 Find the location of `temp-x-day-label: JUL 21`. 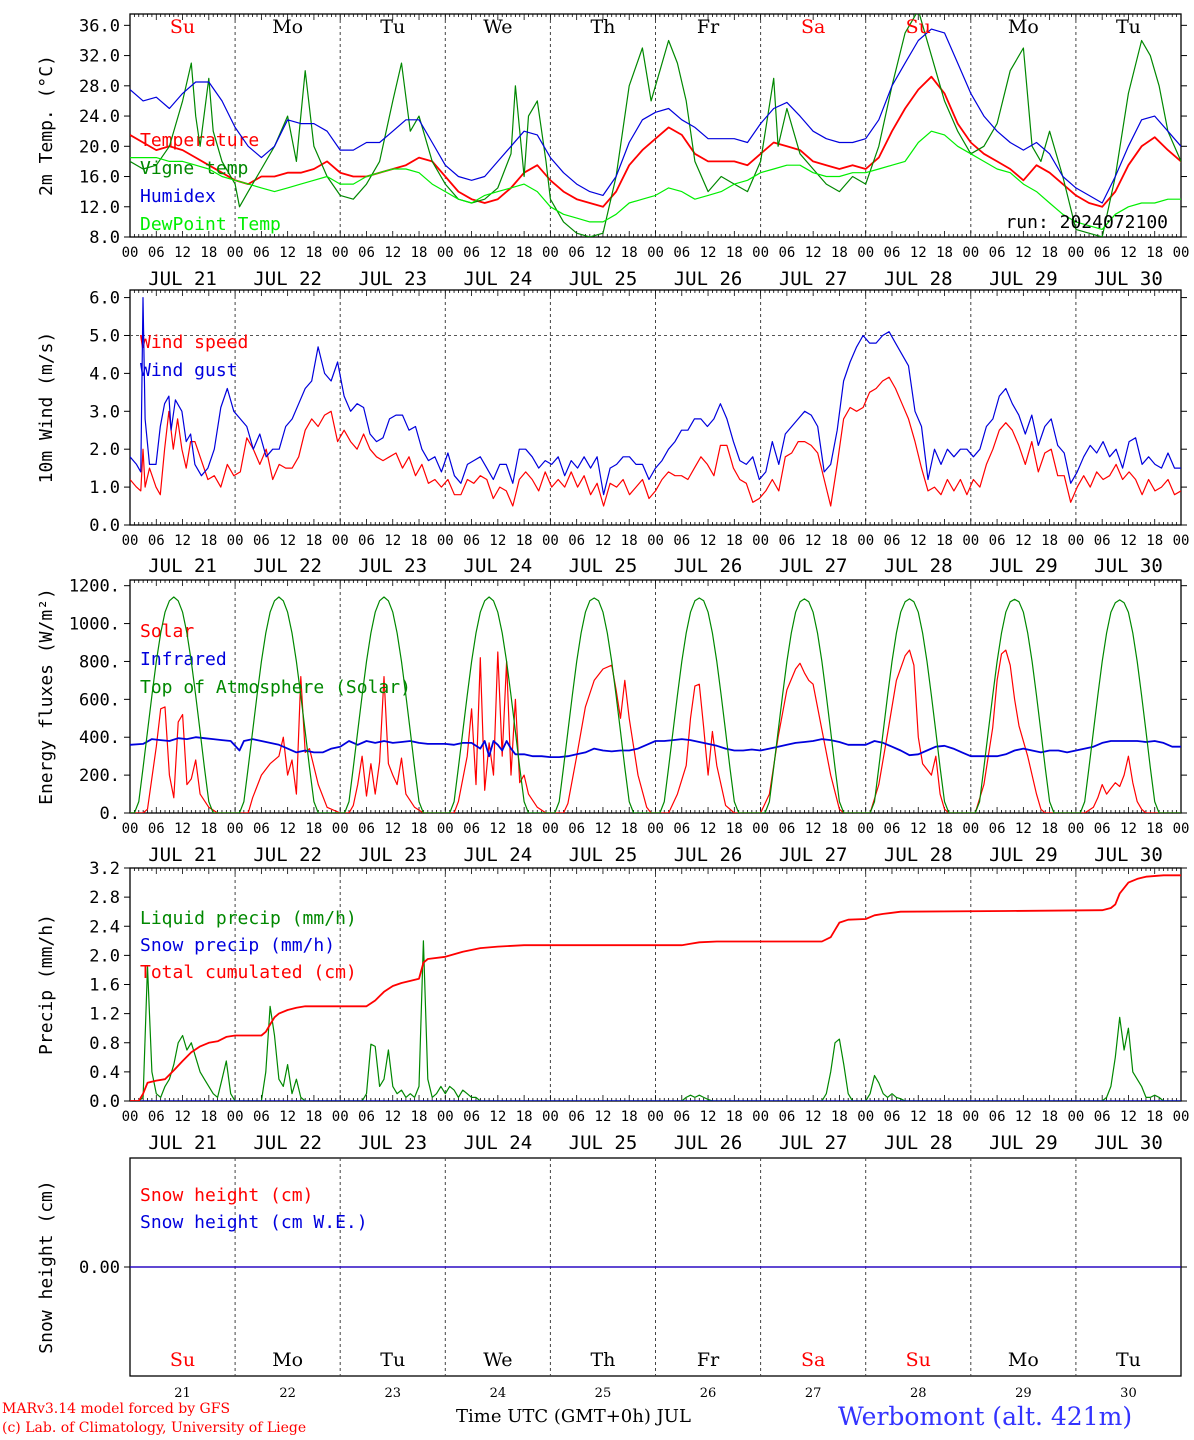

temp-x-day-label: JUL 21 is located at coordinates (182, 279).